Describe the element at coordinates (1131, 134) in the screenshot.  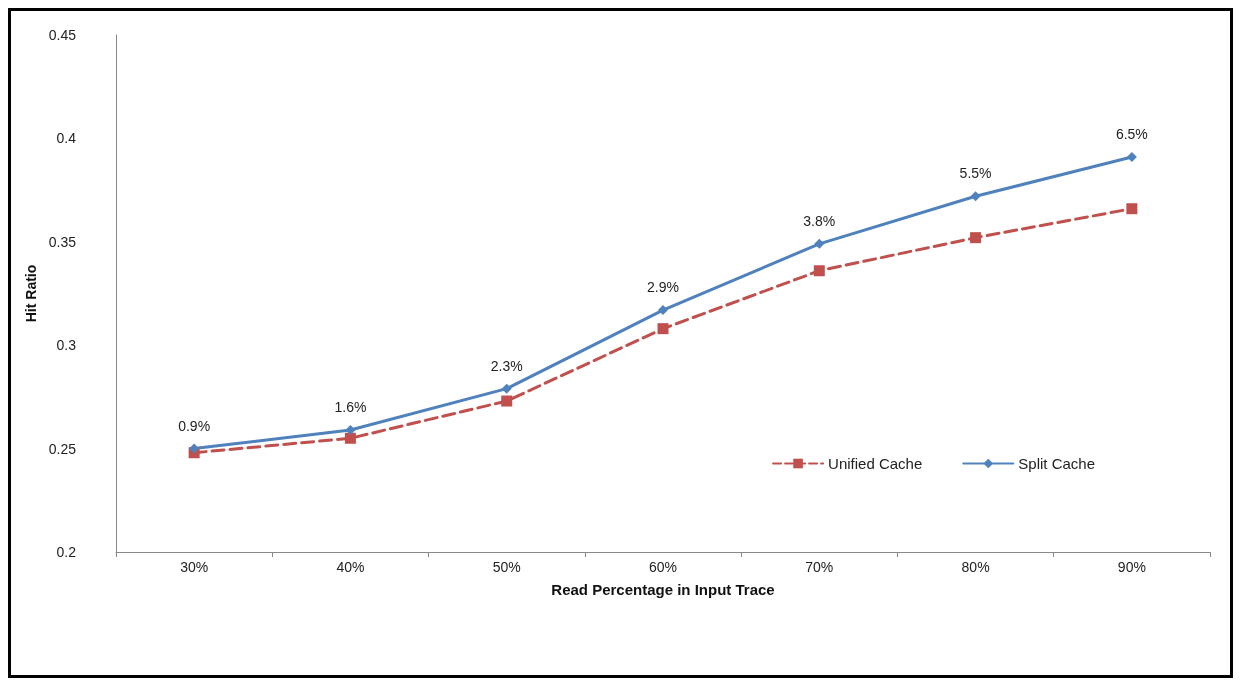
I see `annotation: 6.5%` at that location.